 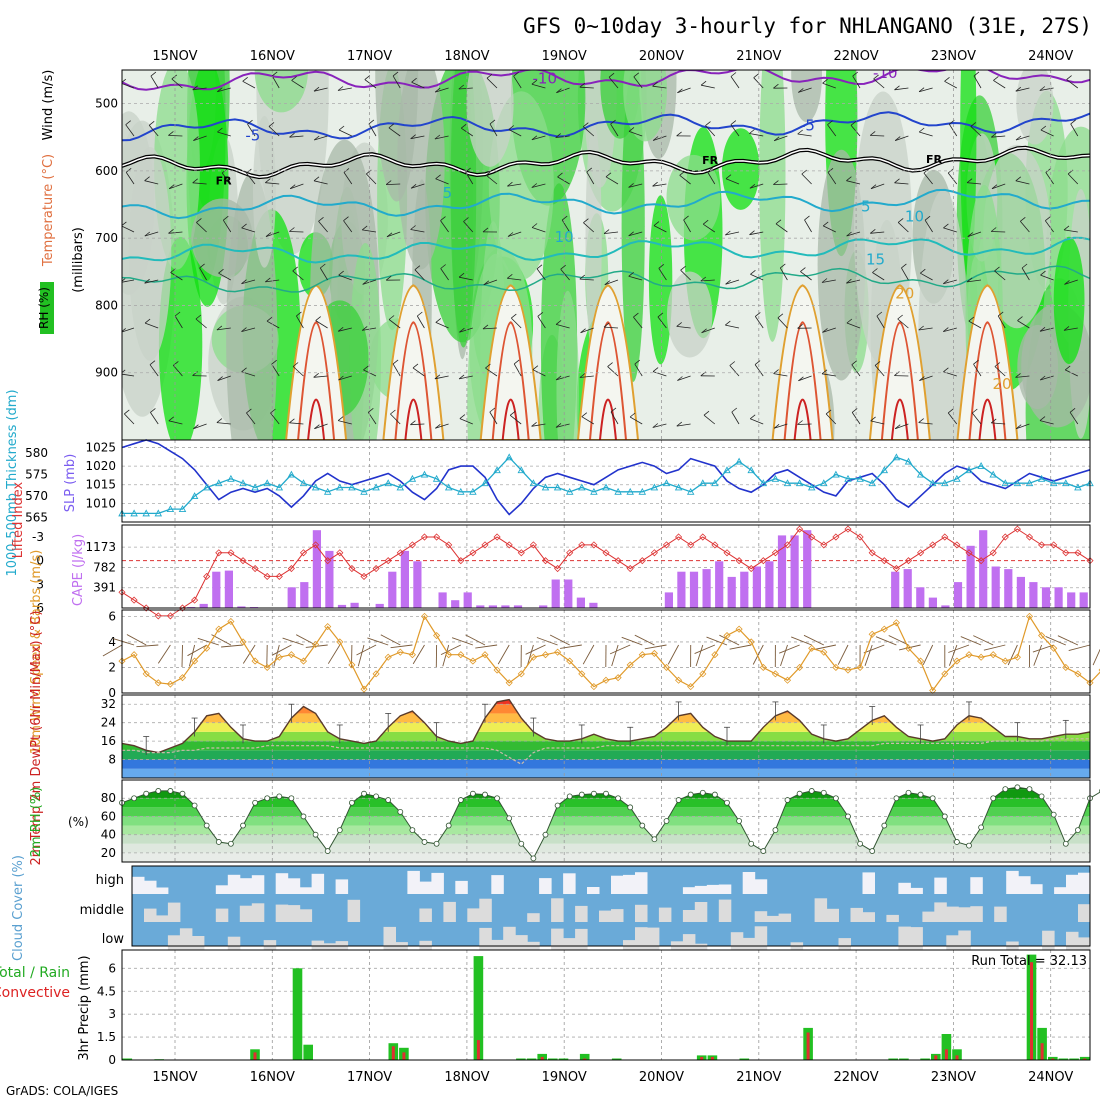 I want to click on precip-tick: 6, so click(x=112, y=968).